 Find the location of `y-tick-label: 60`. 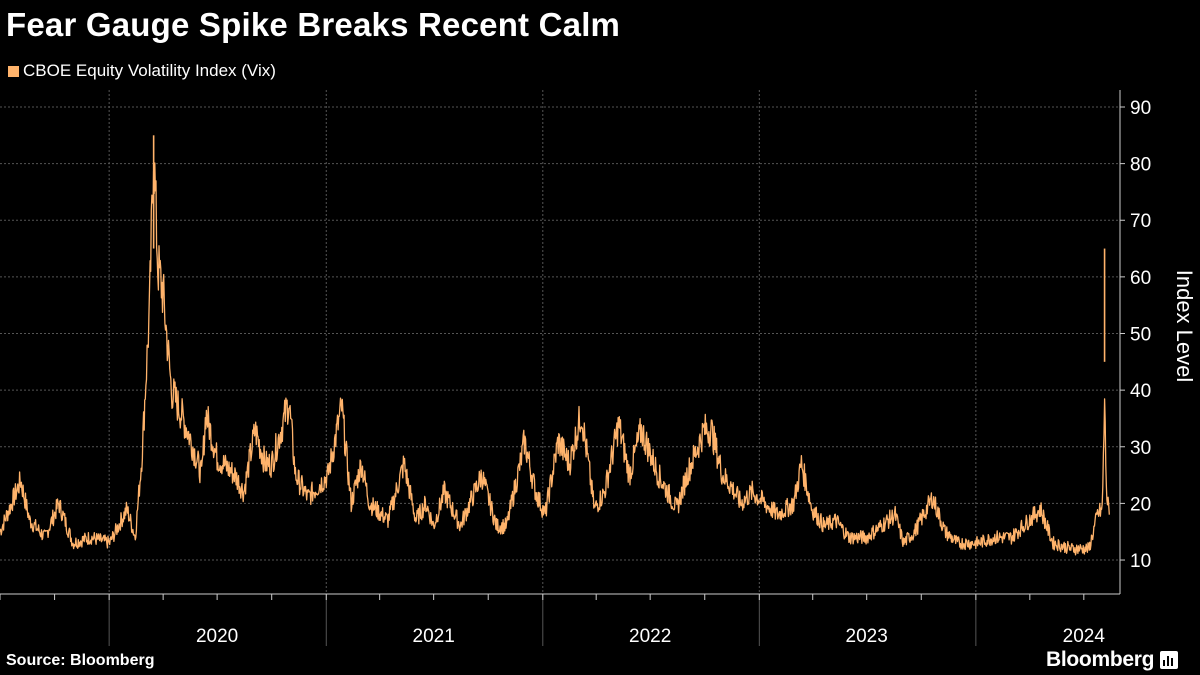

y-tick-label: 60 is located at coordinates (1140, 278).